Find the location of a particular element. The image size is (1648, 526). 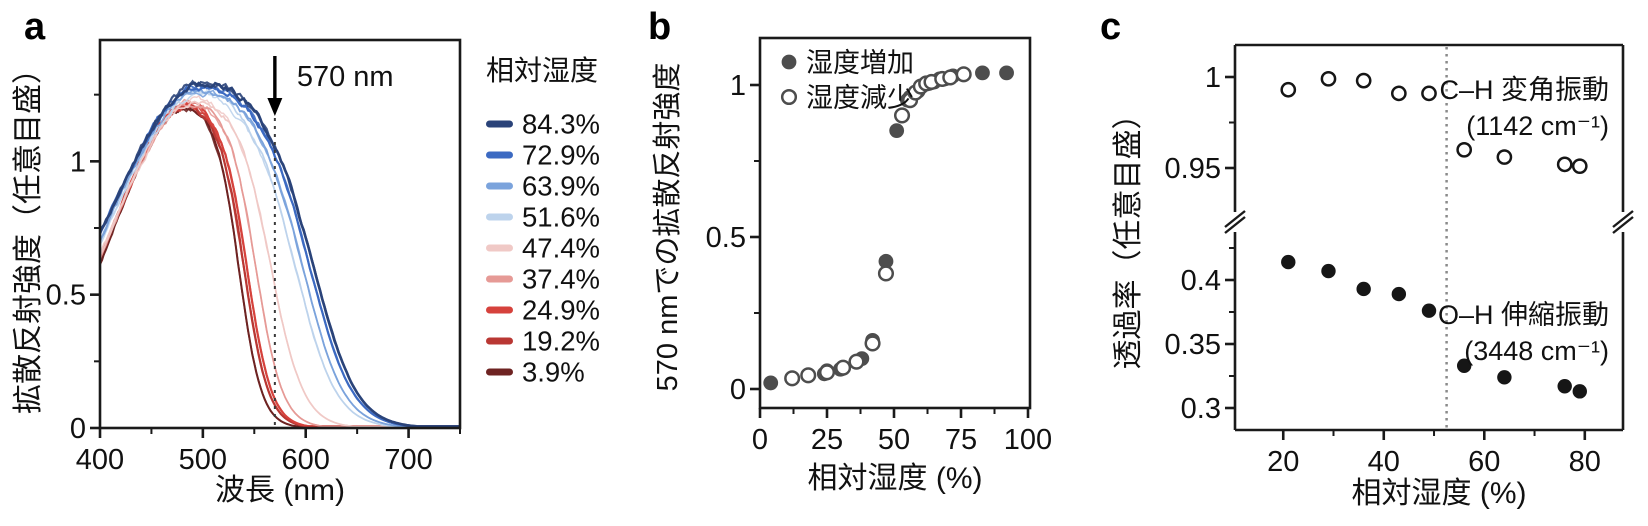

y-tick-label: 0.95 is located at coordinates (1193, 169).